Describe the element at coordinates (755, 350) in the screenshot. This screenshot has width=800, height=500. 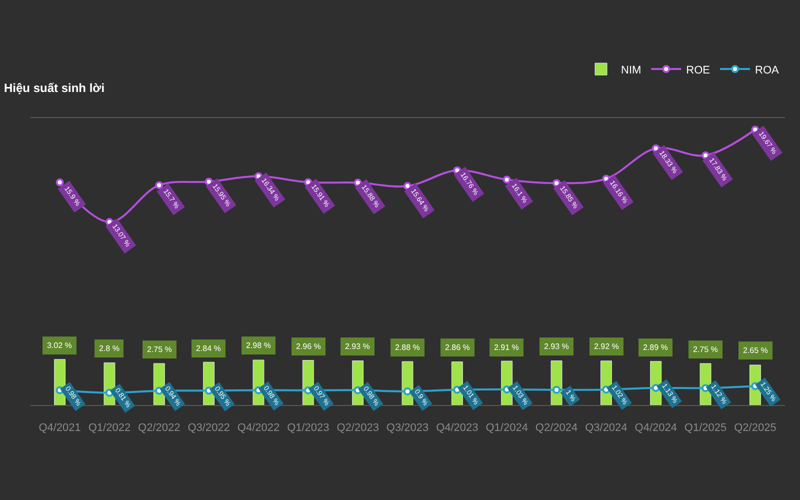
I see `data-label: 2.65 %` at that location.